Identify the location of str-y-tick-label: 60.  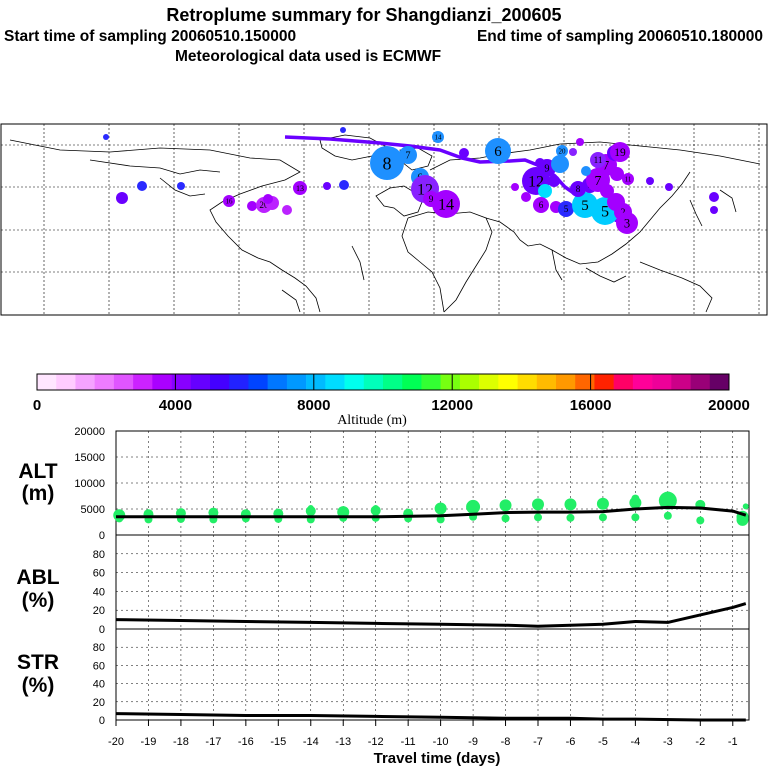
(99, 666).